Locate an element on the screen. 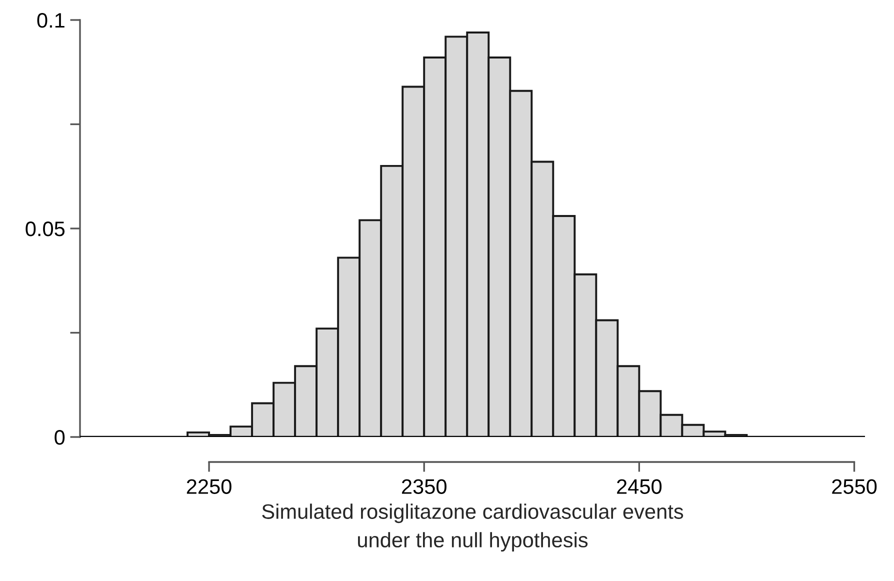 The height and width of the screenshot is (581, 894). x-tick-label: 2350 is located at coordinates (424, 486).